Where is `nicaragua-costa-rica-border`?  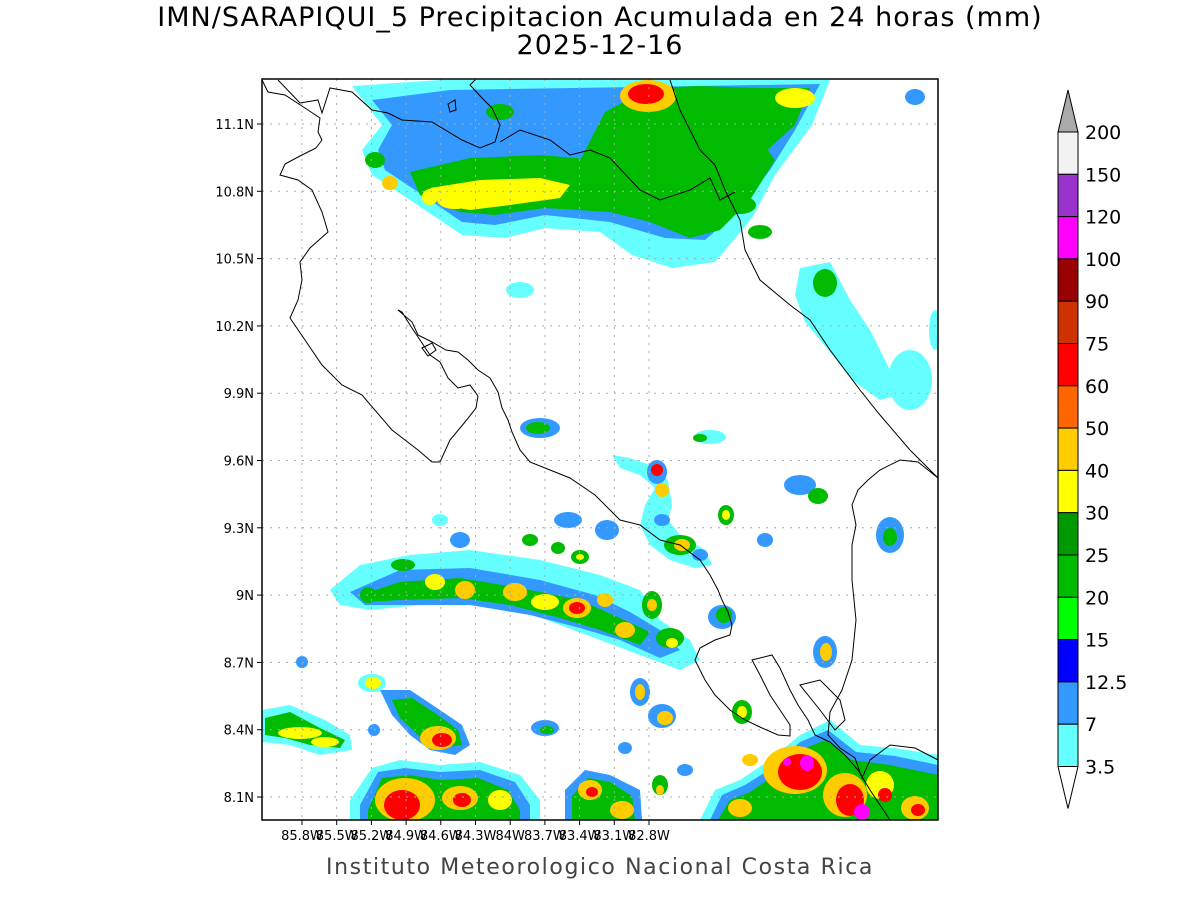 nicaragua-costa-rica-border is located at coordinates (617, 165).